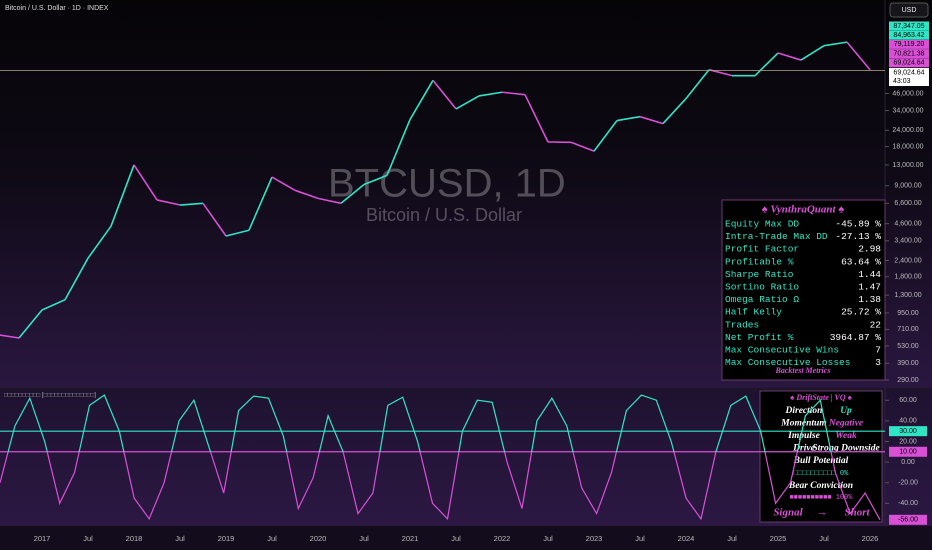  I want to click on x-tick-label: 2019, so click(226, 538).